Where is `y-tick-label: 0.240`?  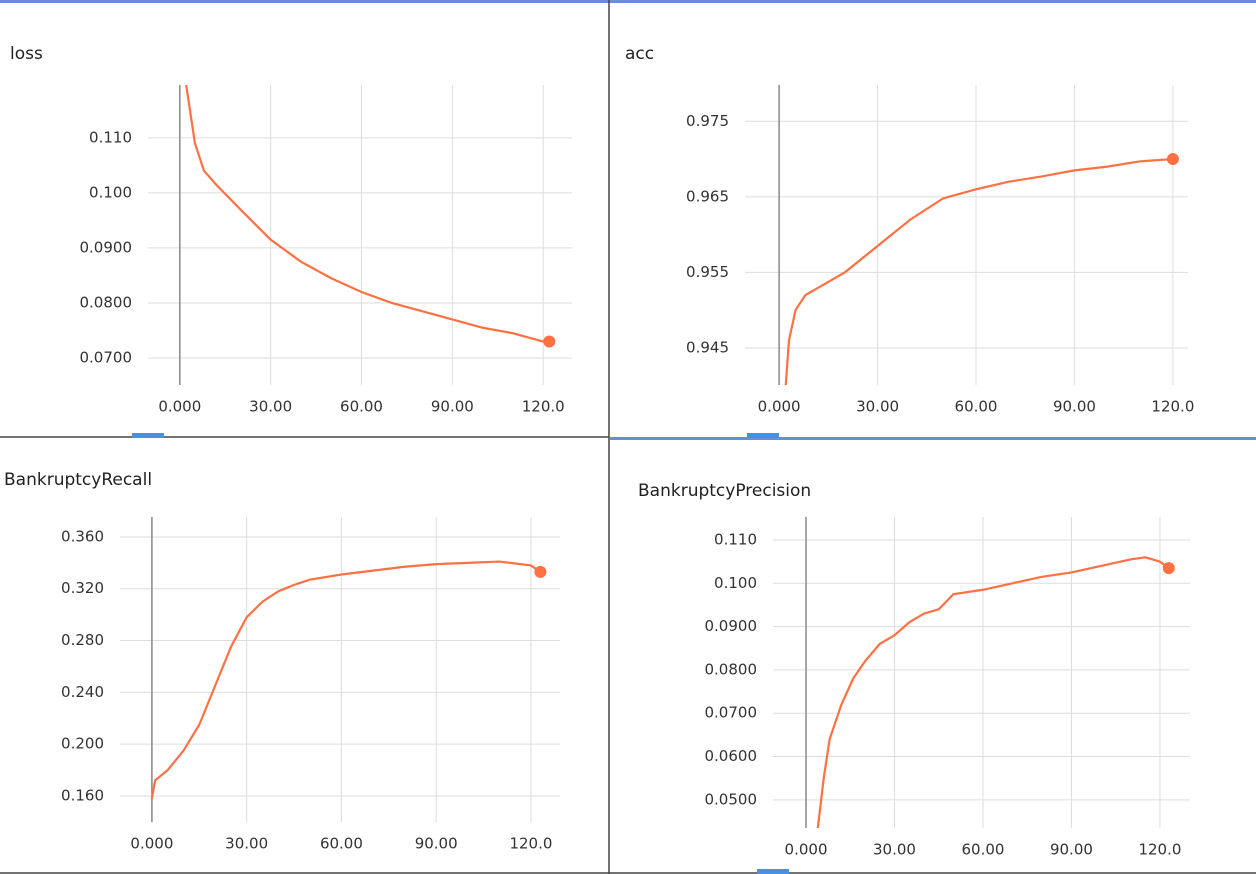 y-tick-label: 0.240 is located at coordinates (82, 692).